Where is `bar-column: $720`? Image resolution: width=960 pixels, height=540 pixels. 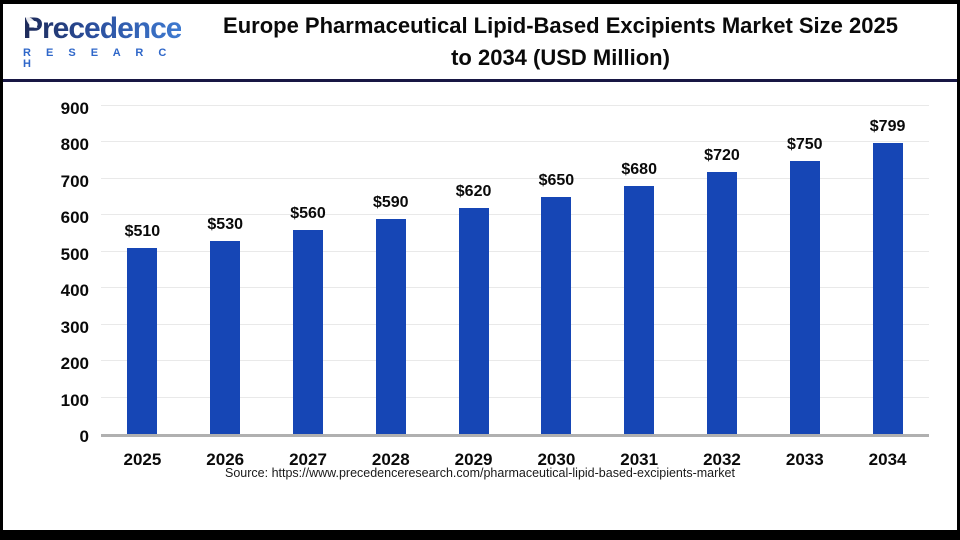
bar-column: $720 is located at coordinates (722, 263).